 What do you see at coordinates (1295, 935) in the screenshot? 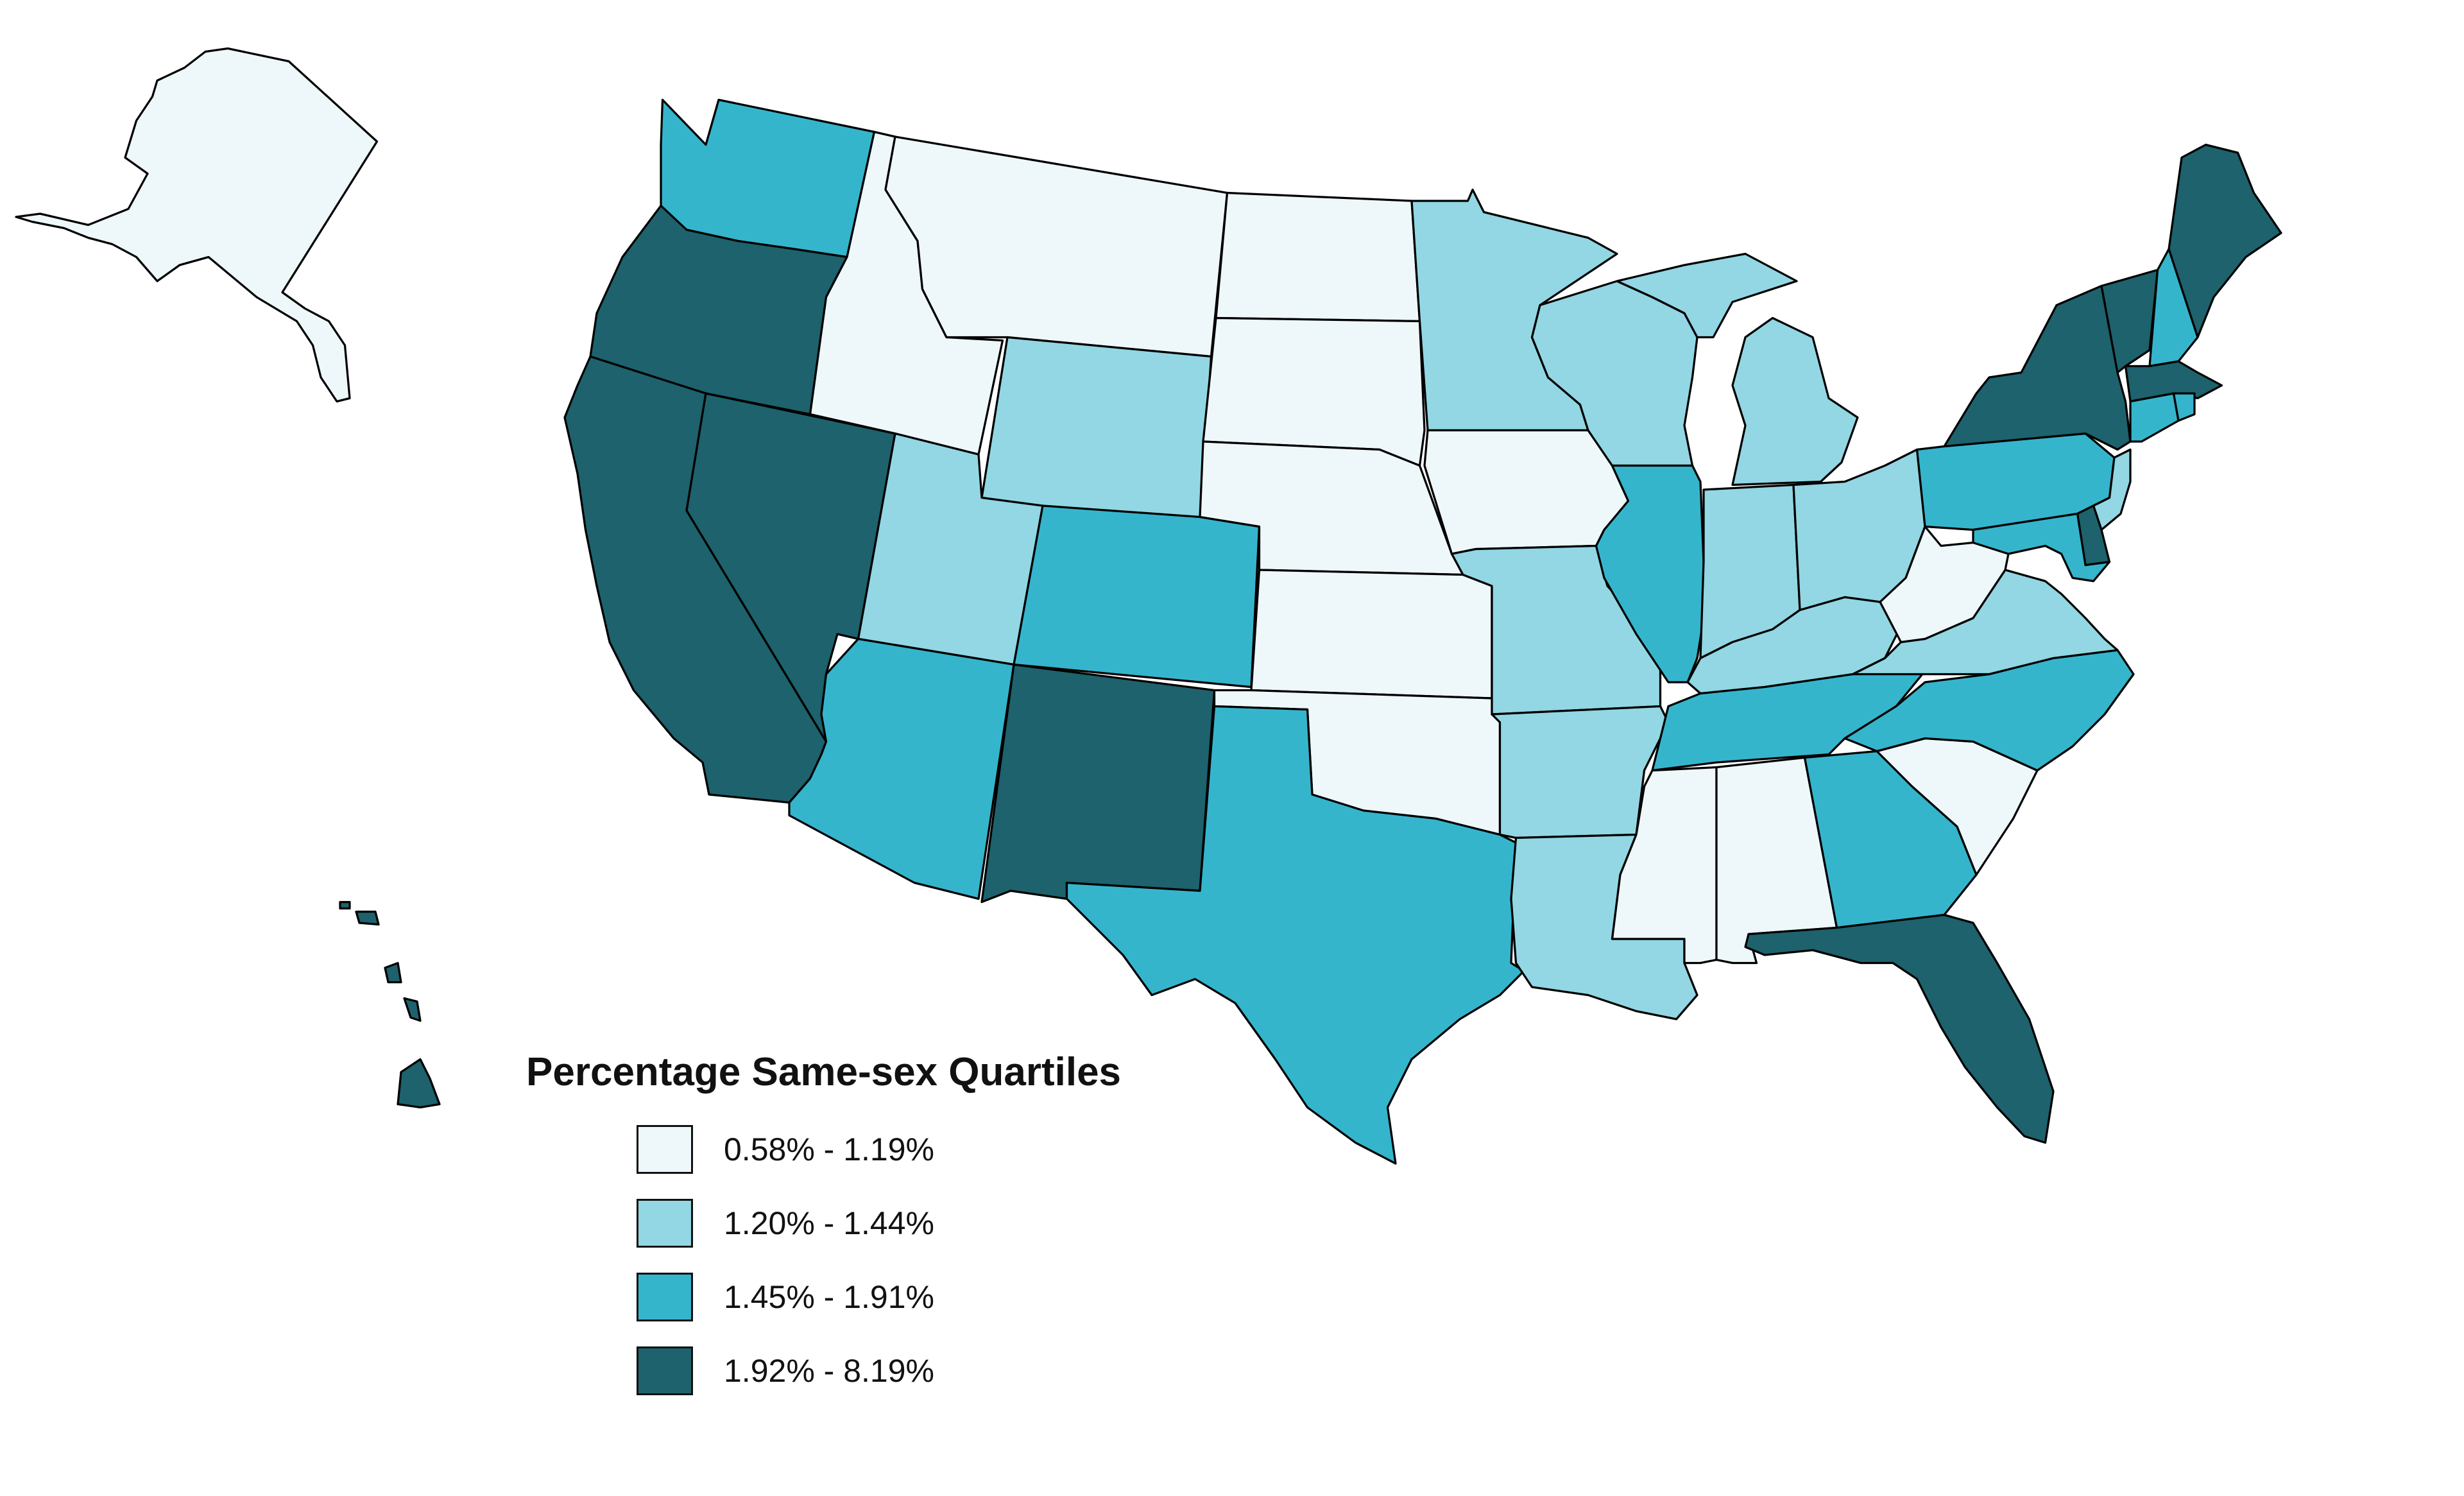
I see `state-tx` at bounding box center [1295, 935].